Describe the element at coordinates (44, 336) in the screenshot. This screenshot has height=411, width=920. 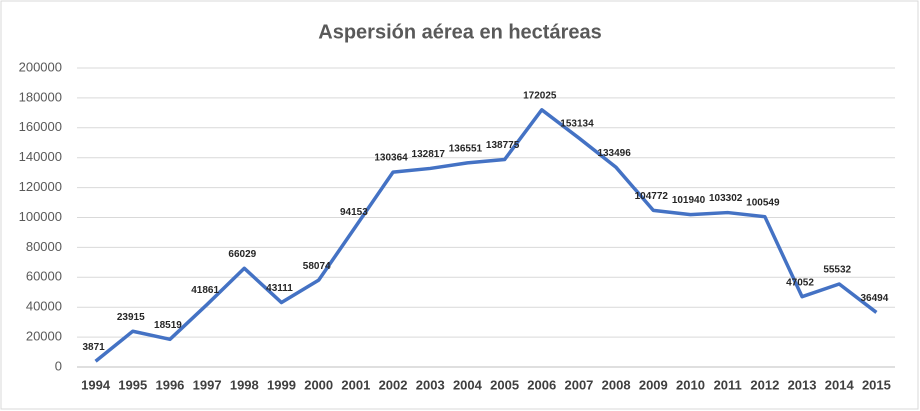
I see `y-tick-label: 20000` at that location.